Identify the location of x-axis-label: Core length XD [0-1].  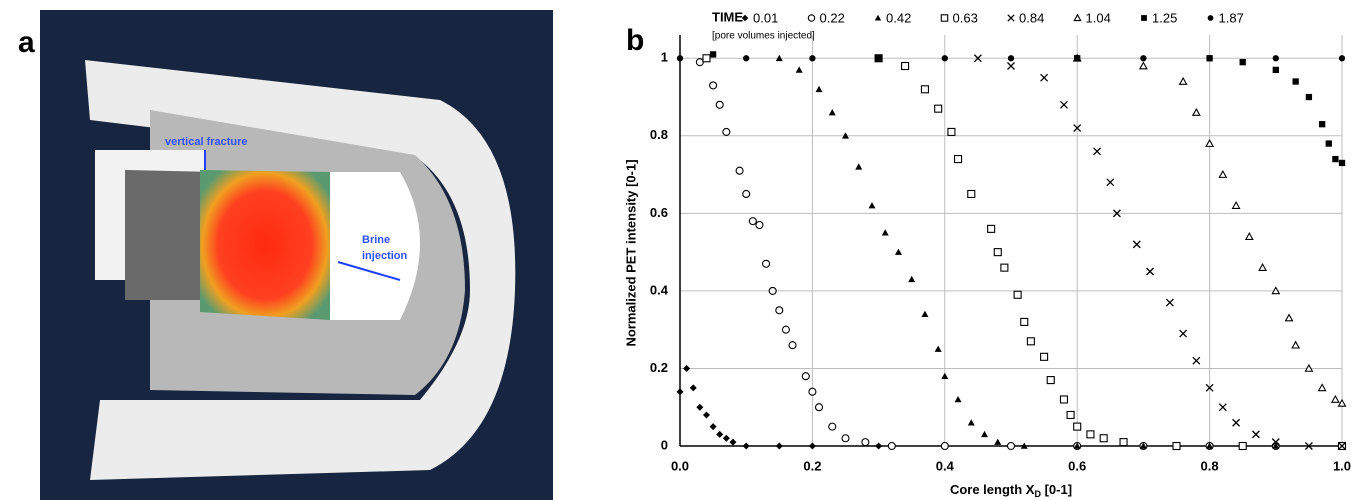
(1011, 490).